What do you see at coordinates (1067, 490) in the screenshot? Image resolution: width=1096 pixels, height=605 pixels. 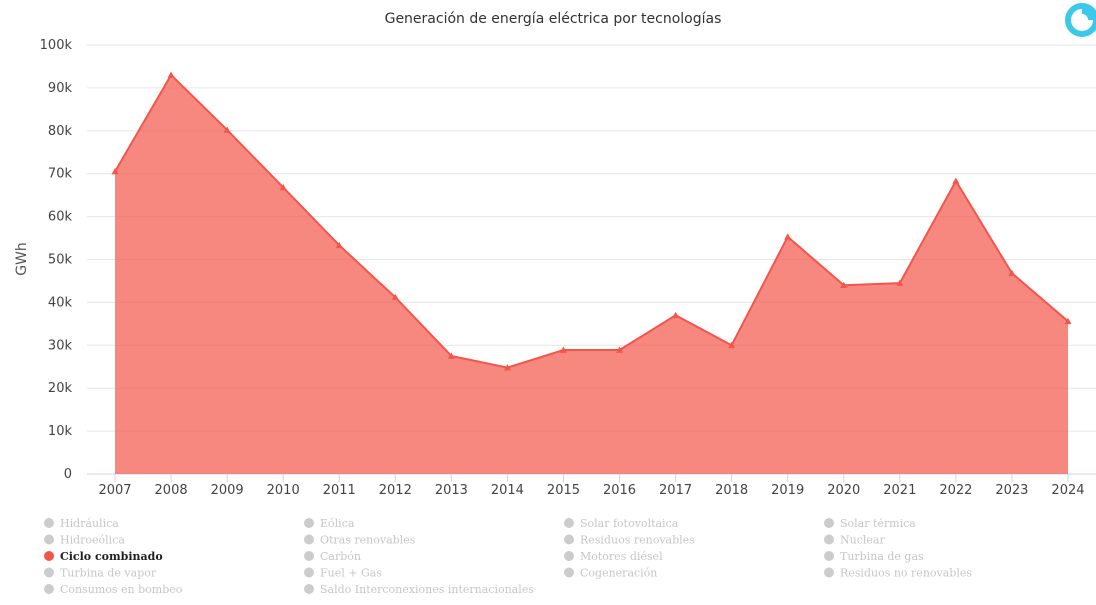 I see `x-tick-label: 2024` at bounding box center [1067, 490].